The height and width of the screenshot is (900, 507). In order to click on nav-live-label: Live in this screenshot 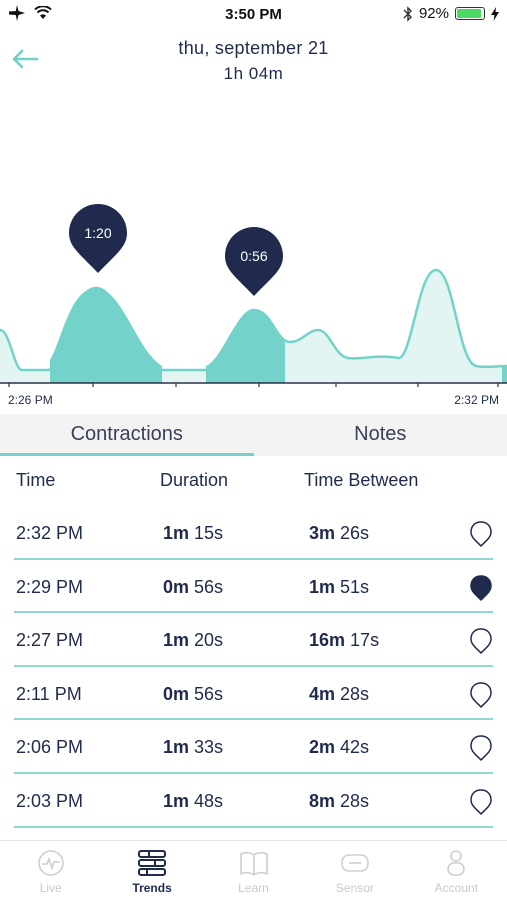, I will do `click(50, 888)`.